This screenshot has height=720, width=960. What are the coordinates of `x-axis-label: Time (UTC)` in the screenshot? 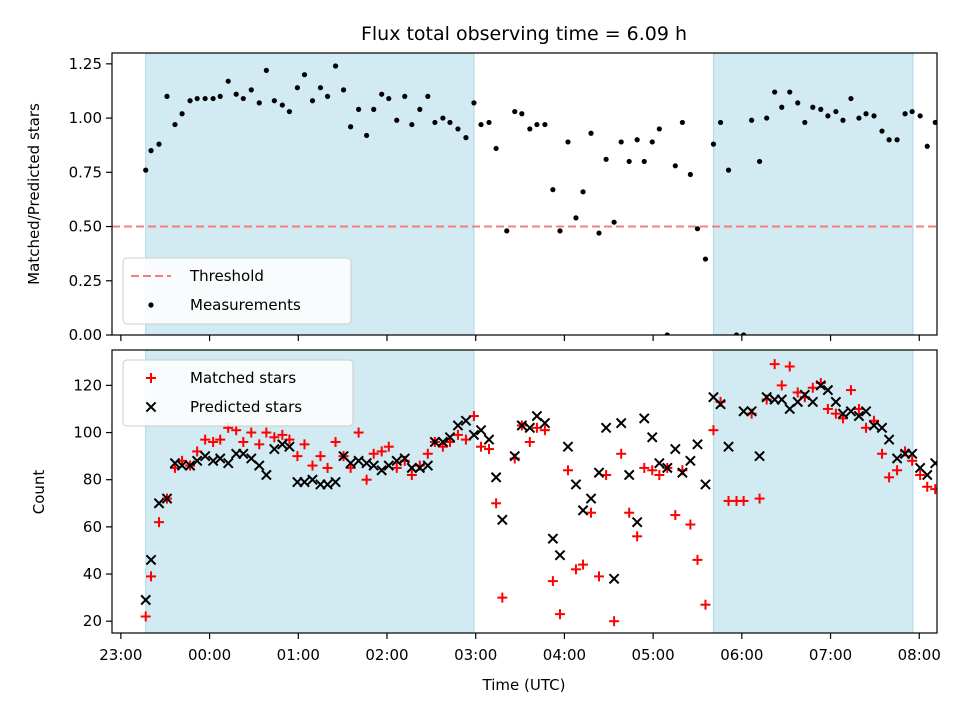 It's located at (524, 685).